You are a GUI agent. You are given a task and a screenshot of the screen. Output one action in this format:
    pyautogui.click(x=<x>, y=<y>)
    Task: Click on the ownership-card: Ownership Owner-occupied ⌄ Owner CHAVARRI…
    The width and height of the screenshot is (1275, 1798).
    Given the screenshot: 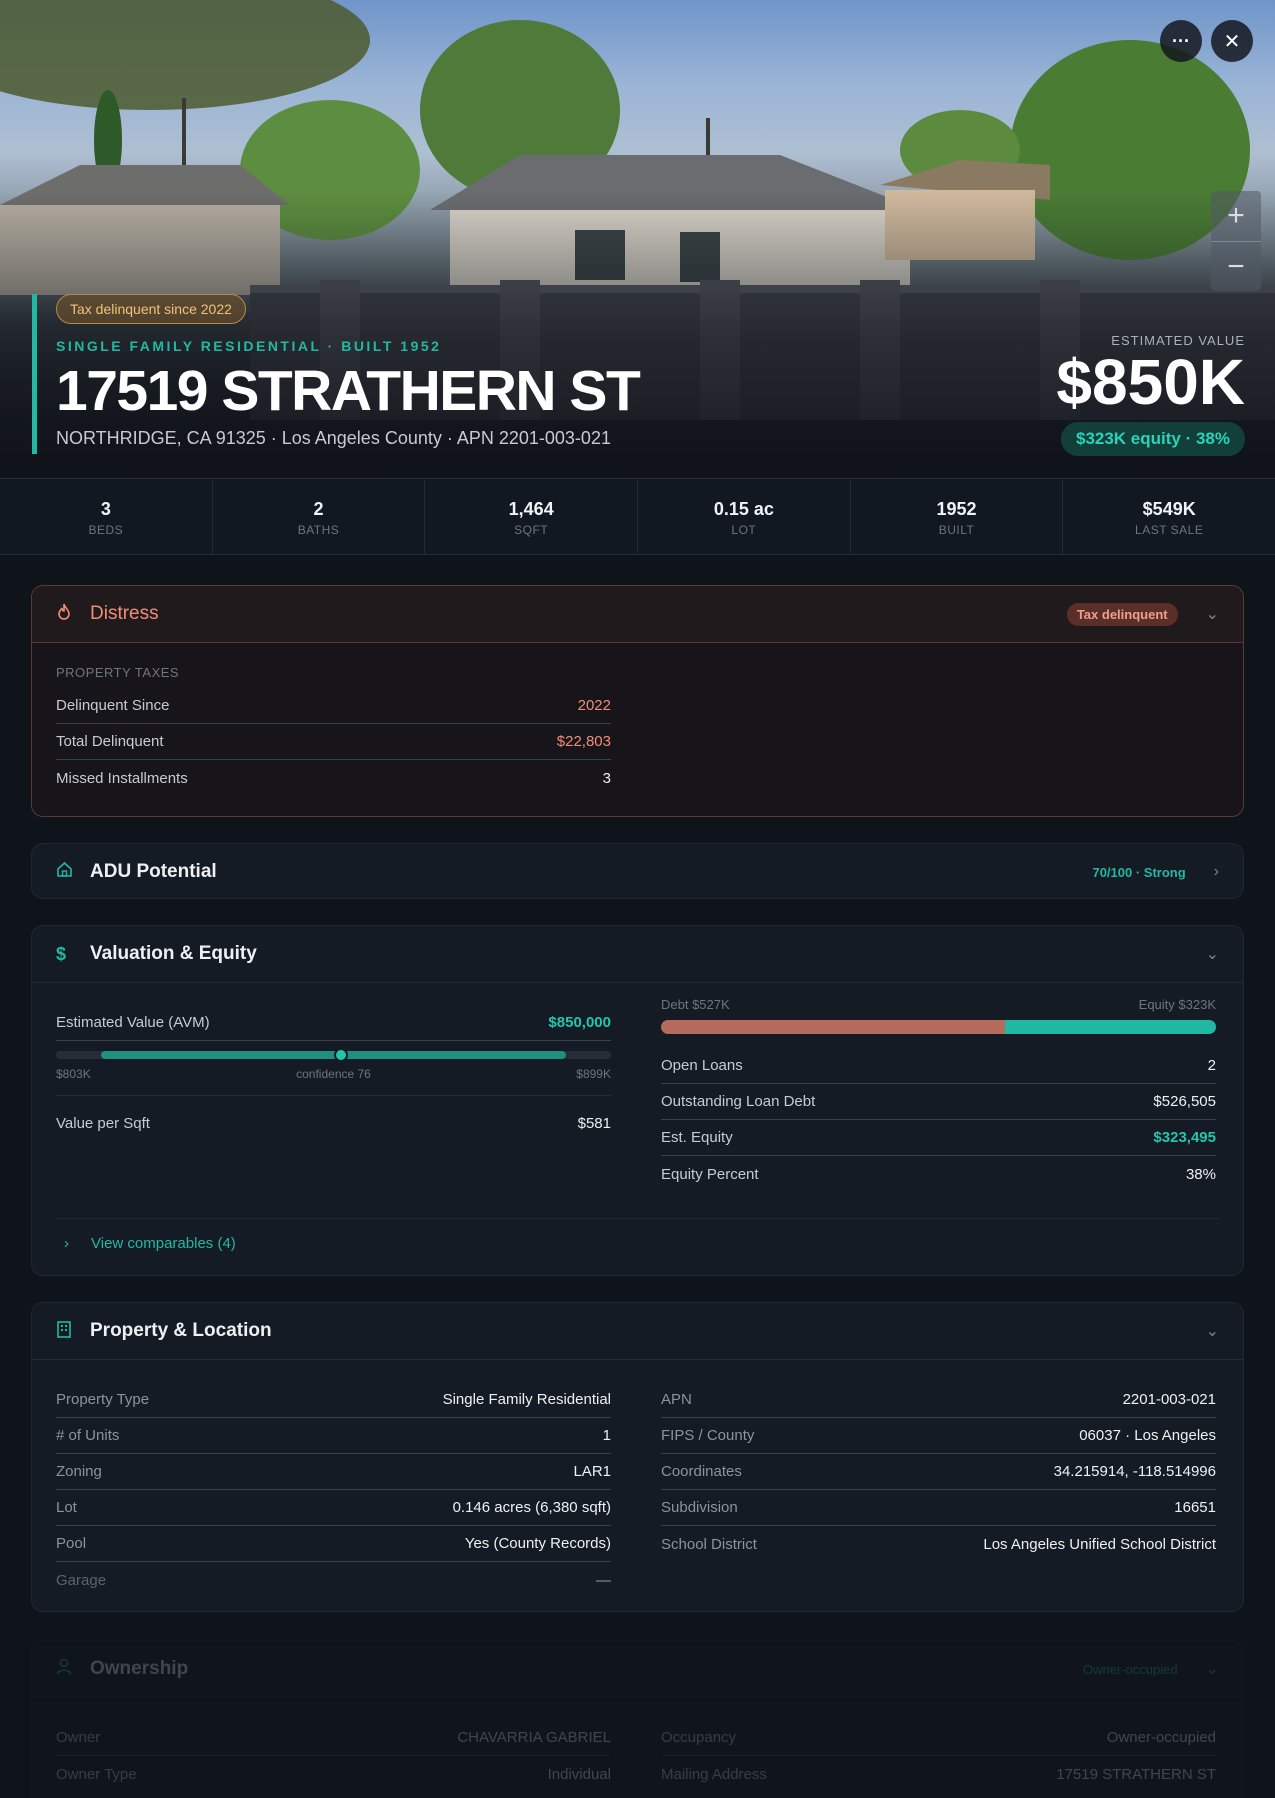 What is the action you would take?
    pyautogui.click(x=637, y=1719)
    